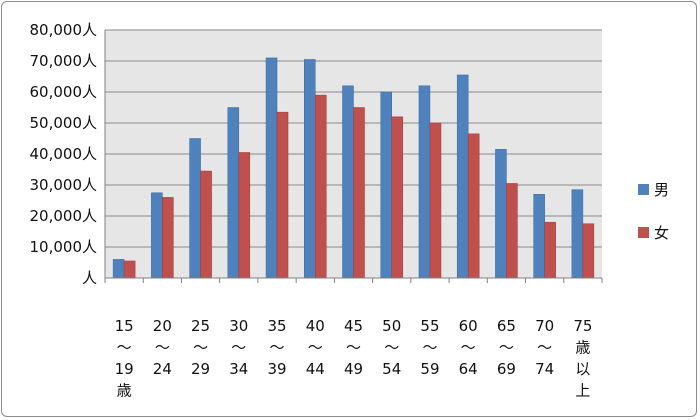 Image resolution: width=700 pixels, height=420 pixels. Describe the element at coordinates (64, 30) in the screenshot. I see `y-tick-label: 80,000人` at that location.